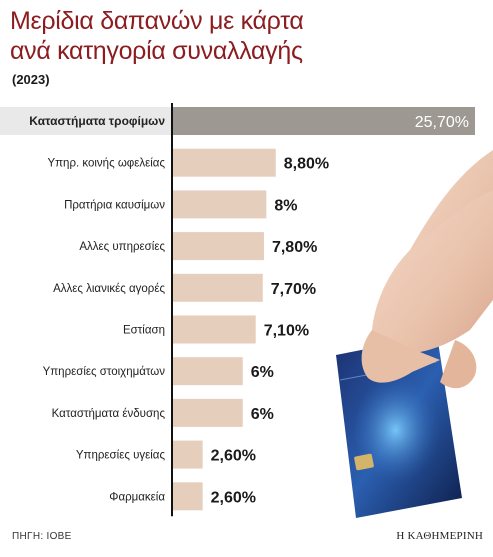 Image resolution: width=493 pixels, height=557 pixels. Describe the element at coordinates (121, 456) in the screenshot. I see `category-label: Υπηρεσίες υγείας` at that location.